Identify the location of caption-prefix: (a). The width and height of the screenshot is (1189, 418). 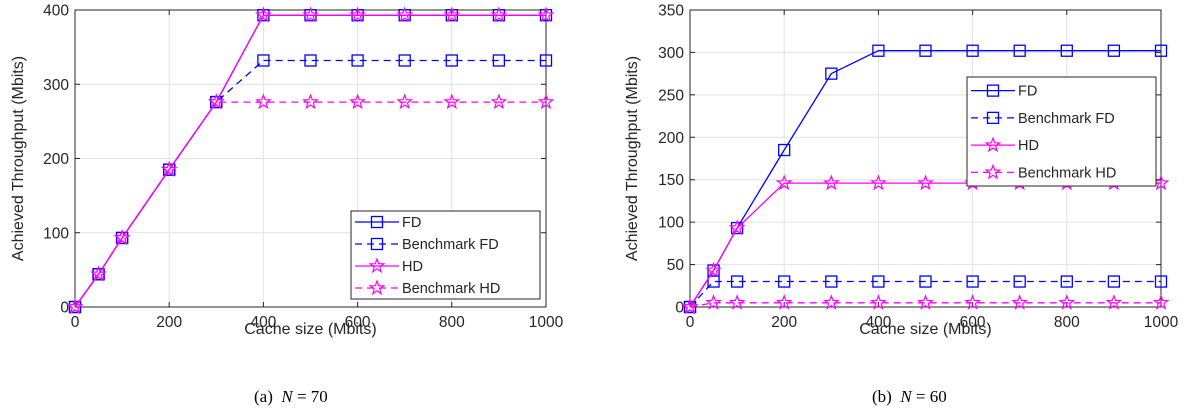
(263, 396).